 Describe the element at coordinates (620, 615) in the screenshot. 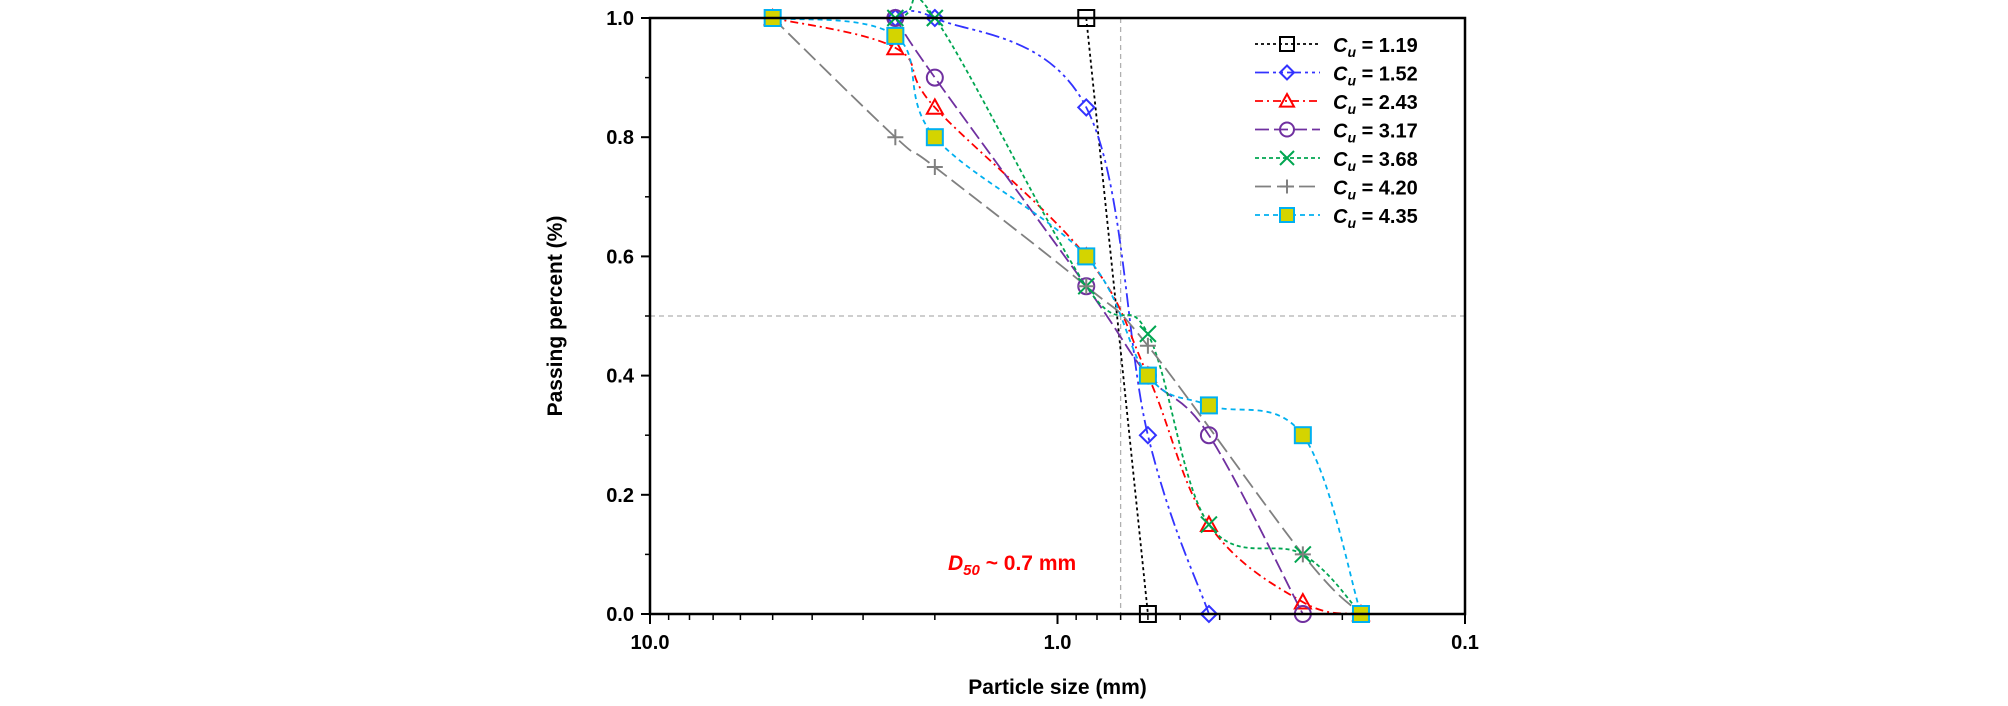

I see `y-tick-label: 0.0` at that location.